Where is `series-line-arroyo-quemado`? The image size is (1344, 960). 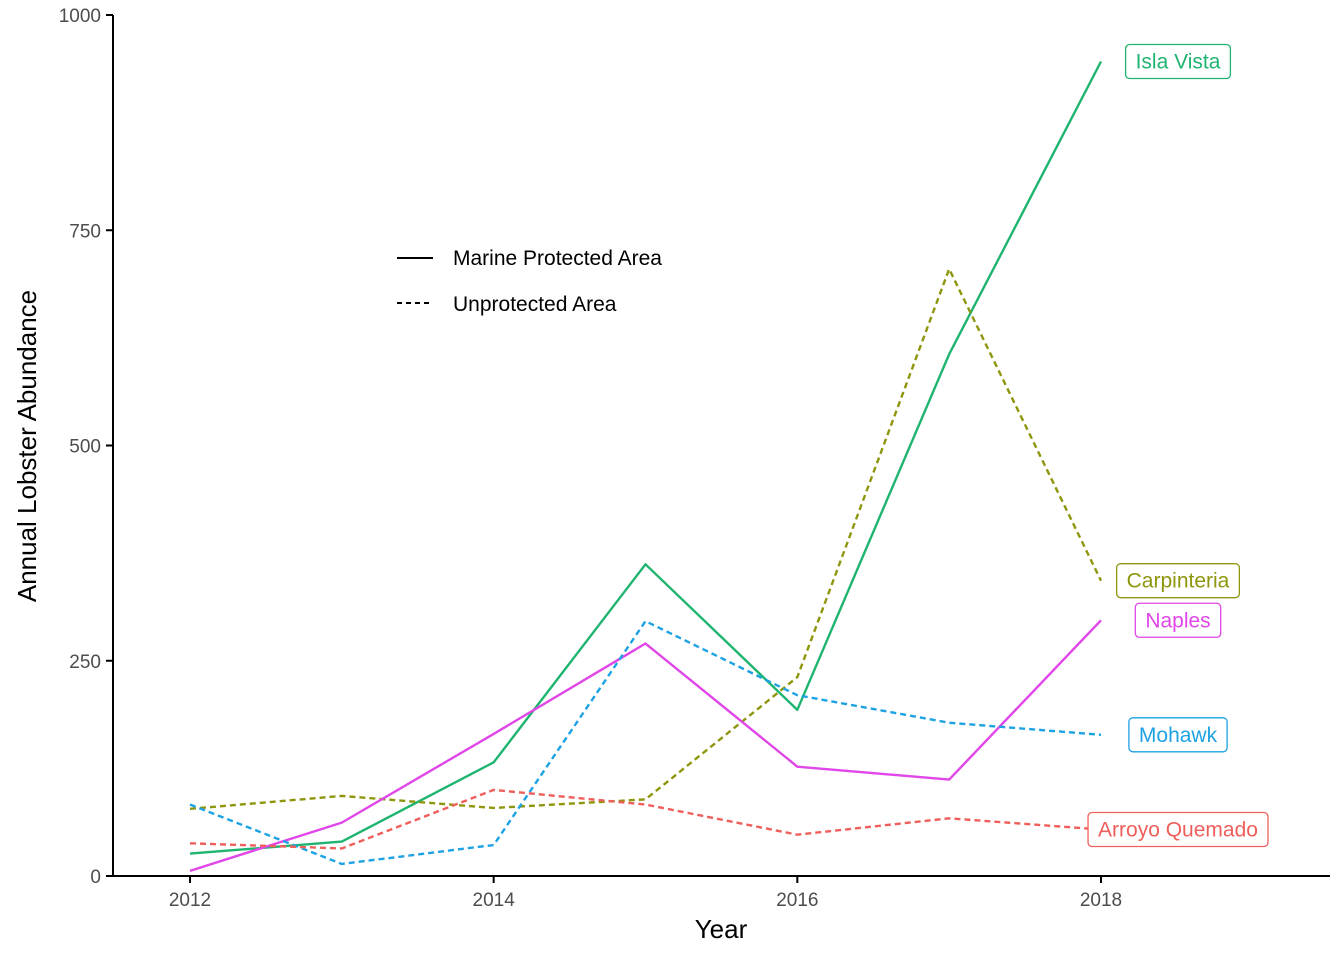 series-line-arroyo-quemado is located at coordinates (645, 819).